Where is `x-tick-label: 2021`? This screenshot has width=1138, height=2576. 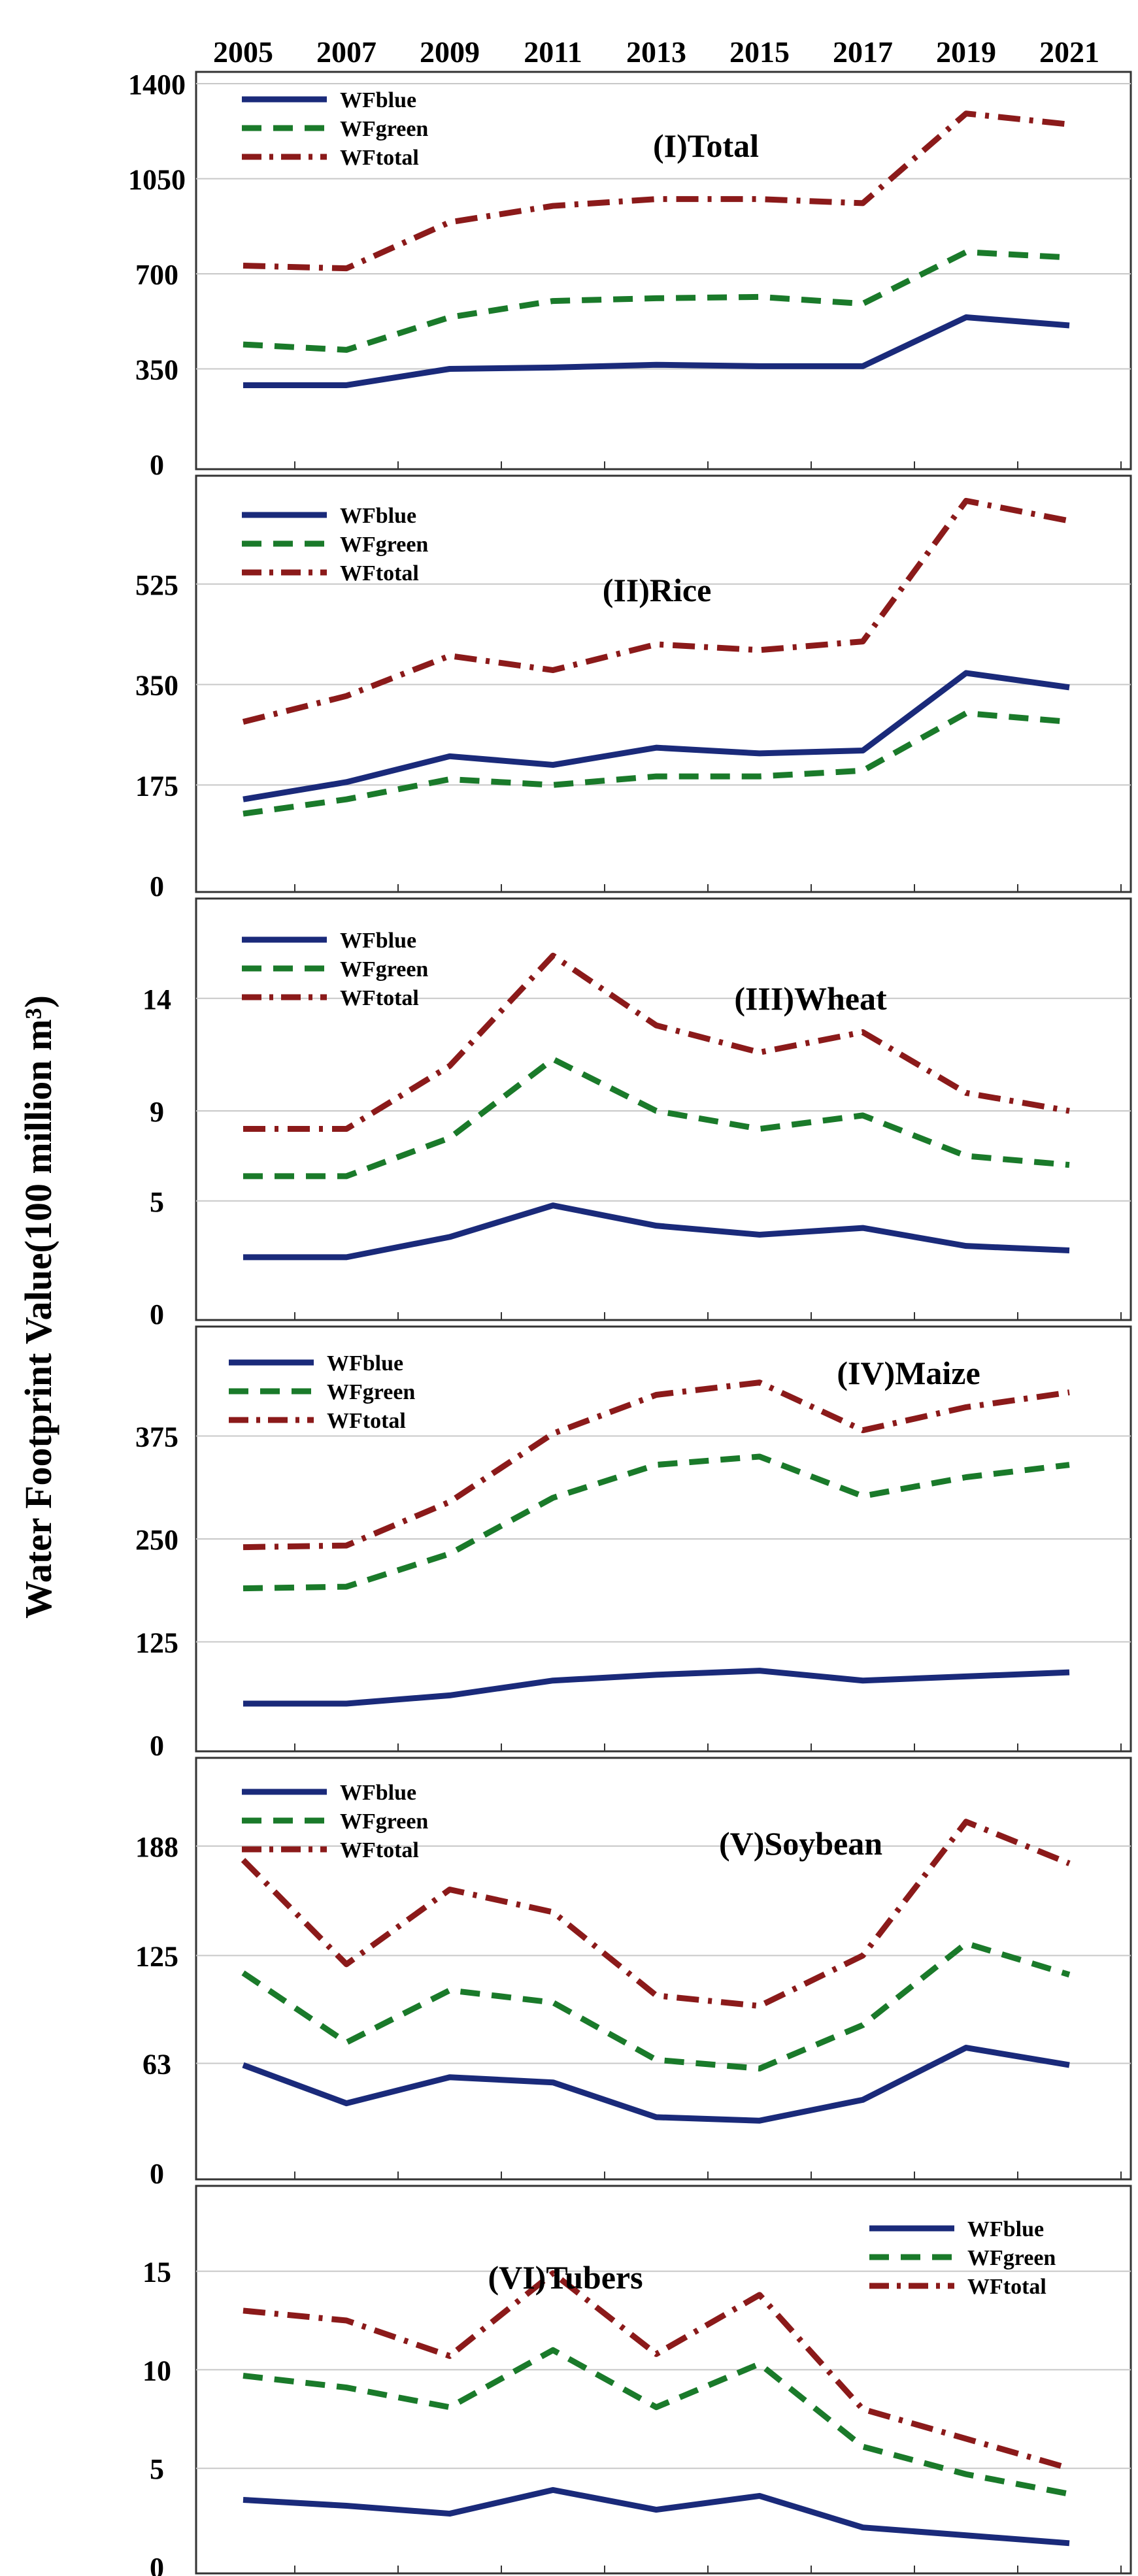
x-tick-label: 2021 is located at coordinates (1069, 52).